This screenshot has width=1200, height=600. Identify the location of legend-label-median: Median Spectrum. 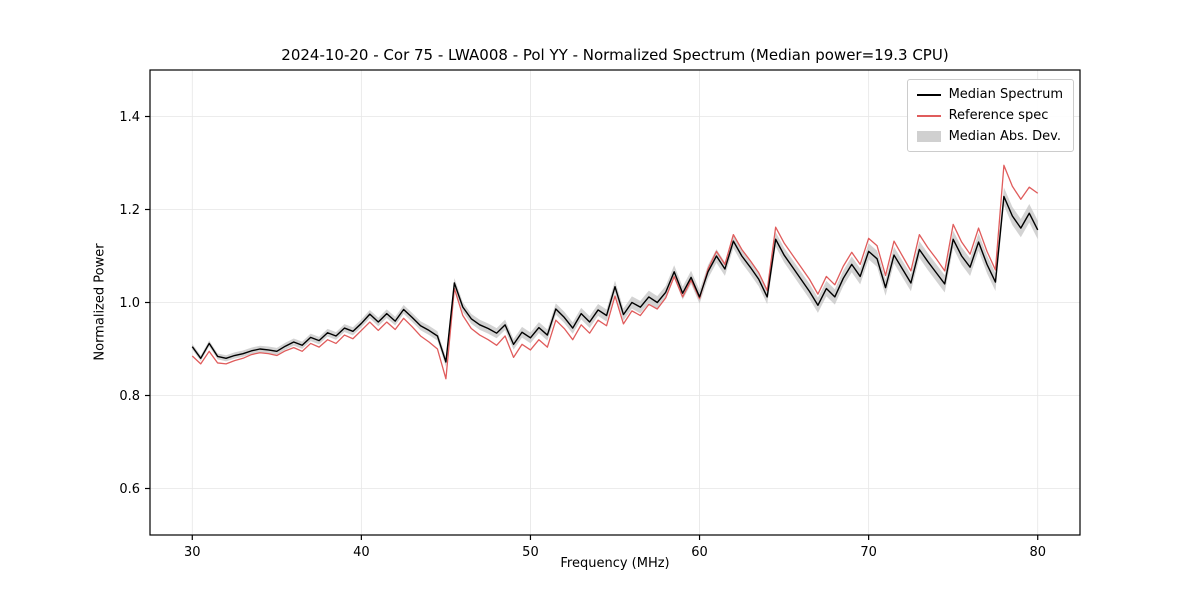
(1005, 94).